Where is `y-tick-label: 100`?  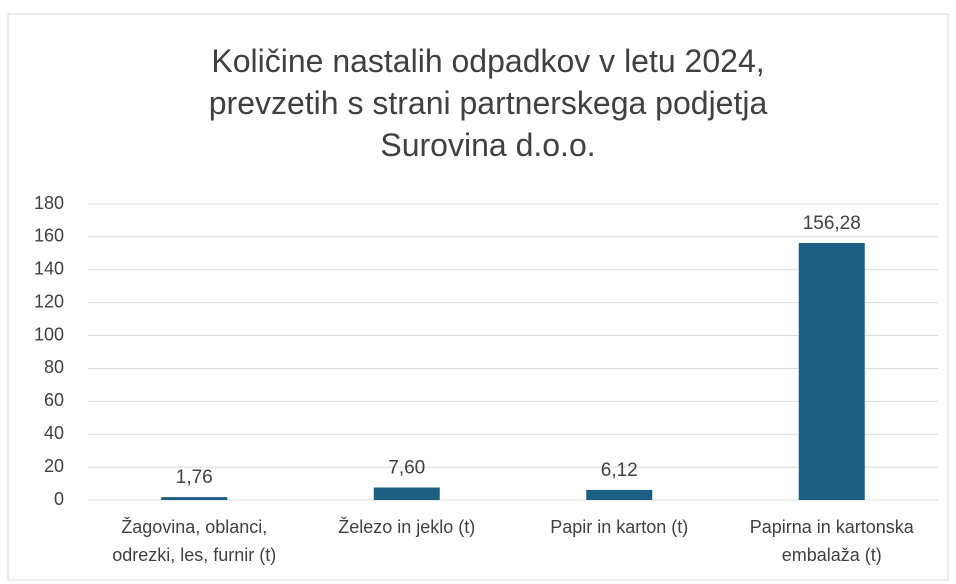 y-tick-label: 100 is located at coordinates (49, 334).